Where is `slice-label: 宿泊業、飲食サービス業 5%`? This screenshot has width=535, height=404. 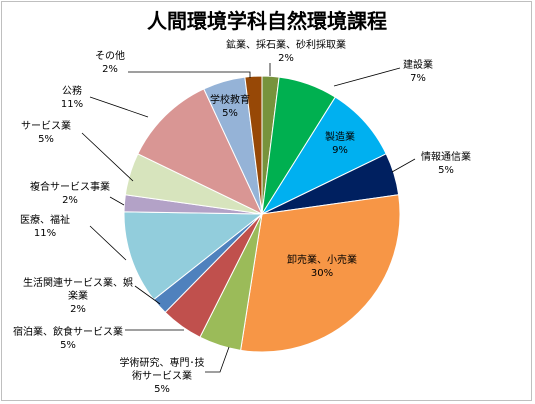 slice-label: 宿泊業、飲食サービス業 5% is located at coordinates (68, 338).